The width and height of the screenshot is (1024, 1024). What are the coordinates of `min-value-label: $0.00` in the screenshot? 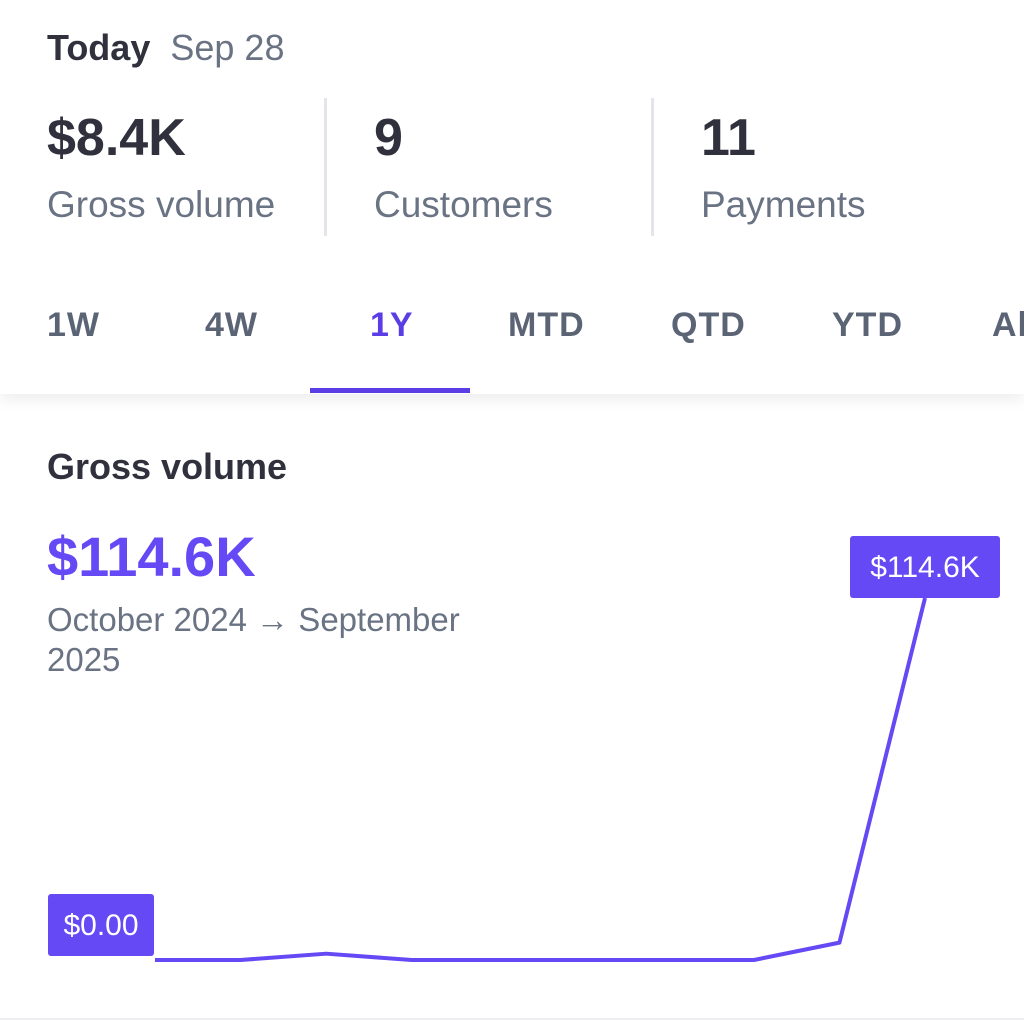 It's located at (101, 925).